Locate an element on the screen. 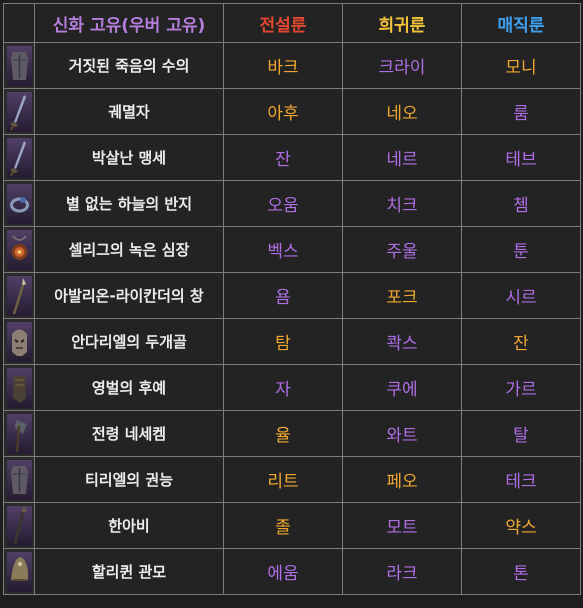 The image size is (583, 608). staff-icon is located at coordinates (19, 525).